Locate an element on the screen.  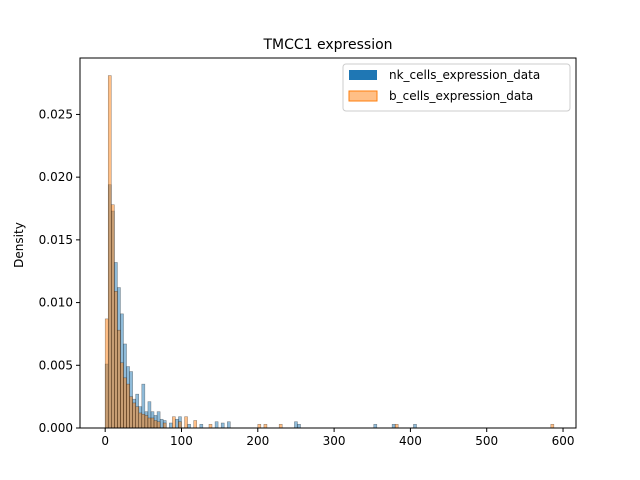
legend-label: nk_cells_expression_data is located at coordinates (464, 75).